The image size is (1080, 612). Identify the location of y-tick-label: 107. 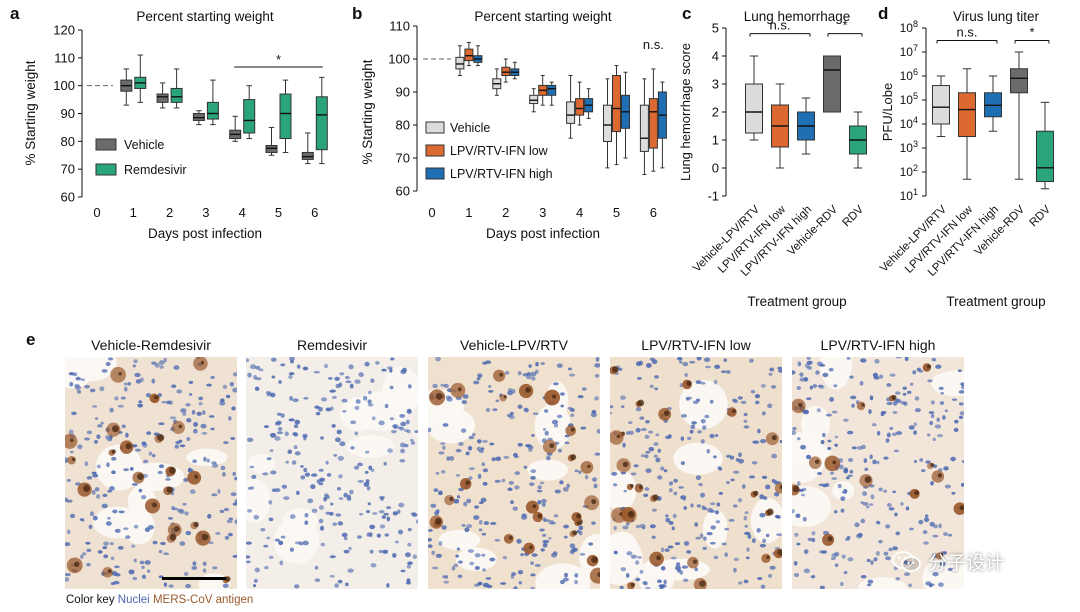
(909, 51).